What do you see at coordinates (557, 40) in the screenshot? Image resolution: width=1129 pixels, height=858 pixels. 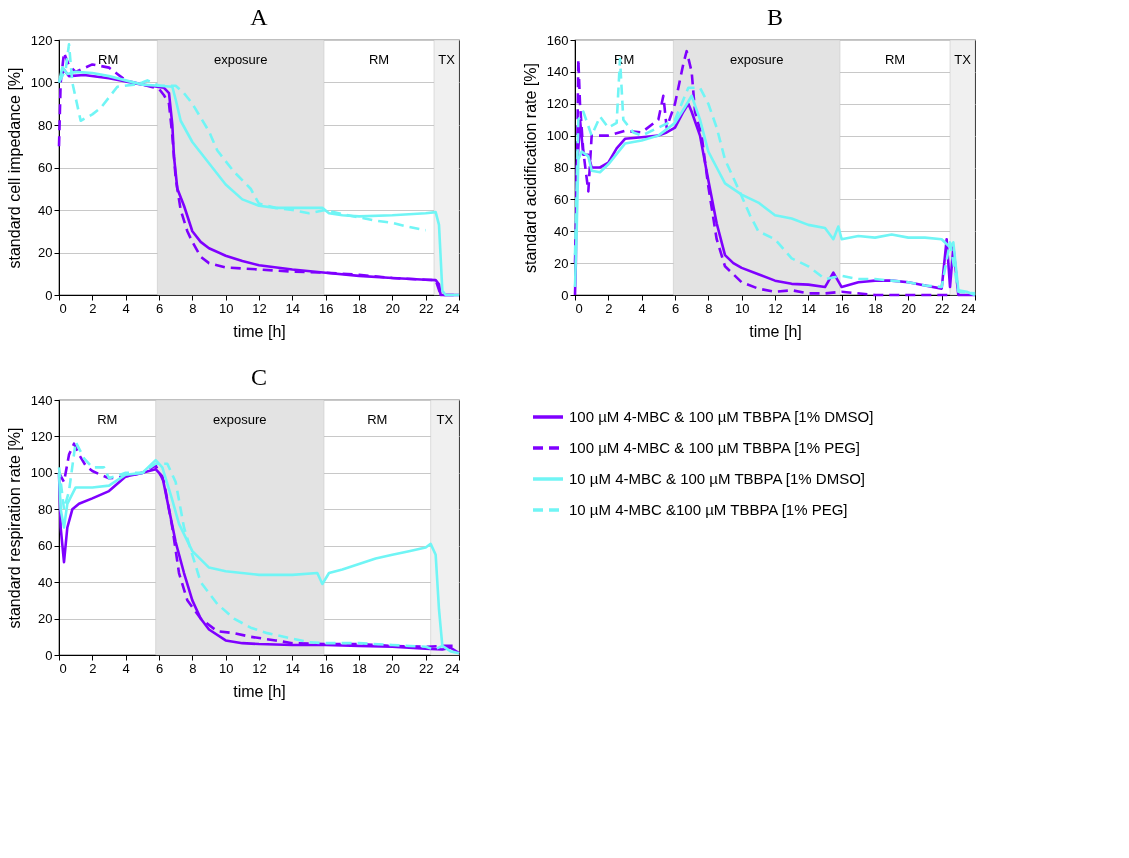 I see `y-tick-label: 160` at bounding box center [557, 40].